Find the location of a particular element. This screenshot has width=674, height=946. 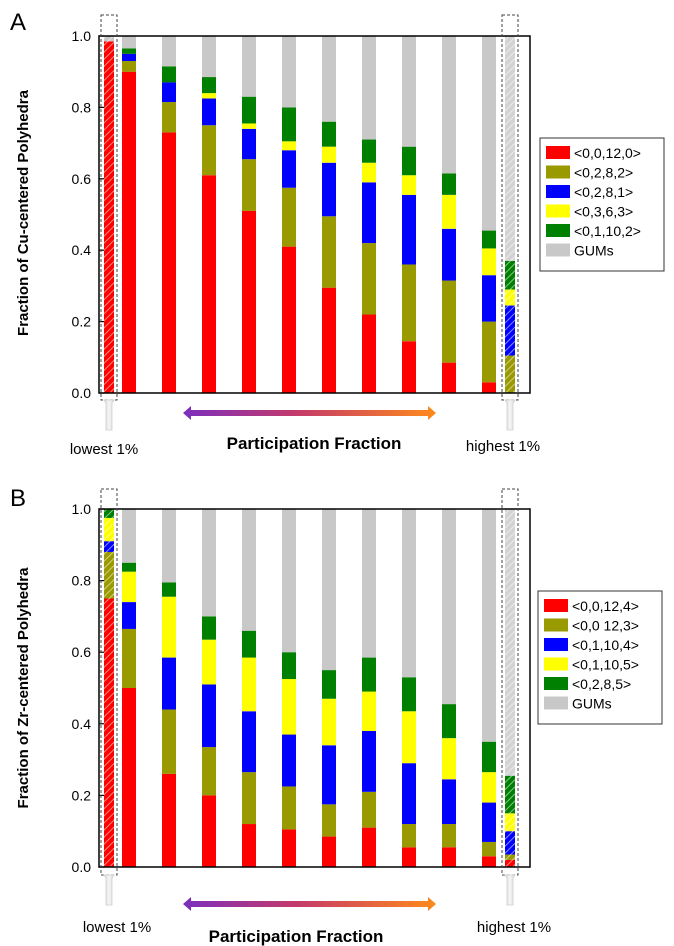

legend-label-a-4: <0,1,10,2> is located at coordinates (607, 231).